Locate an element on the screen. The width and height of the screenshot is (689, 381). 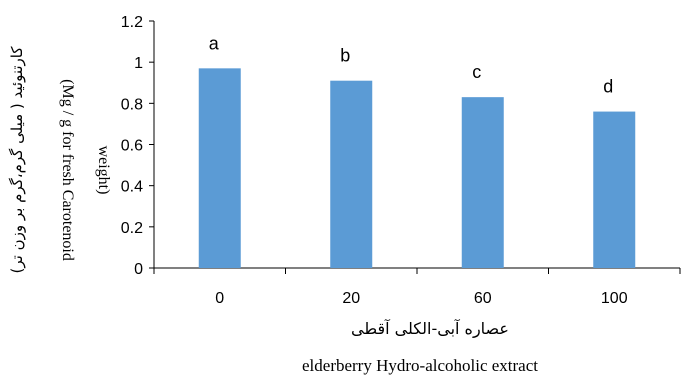
y-axis-title-english-line1: (Mg / g for fresh Carotenoid is located at coordinates (67, 170).